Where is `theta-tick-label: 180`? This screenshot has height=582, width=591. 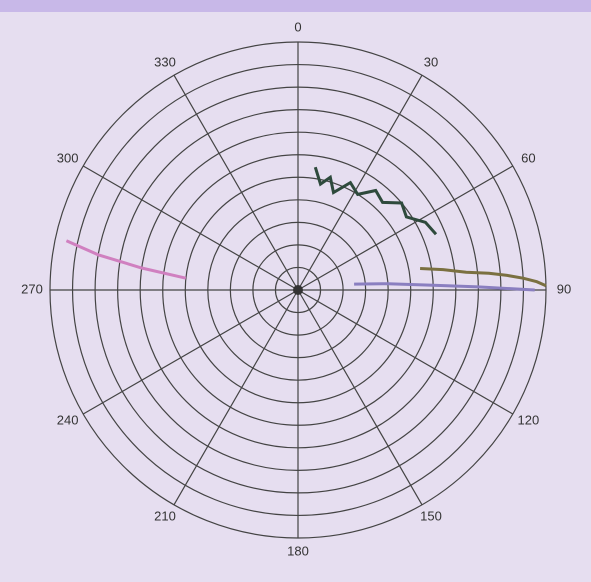 theta-tick-label: 180 is located at coordinates (298, 550).